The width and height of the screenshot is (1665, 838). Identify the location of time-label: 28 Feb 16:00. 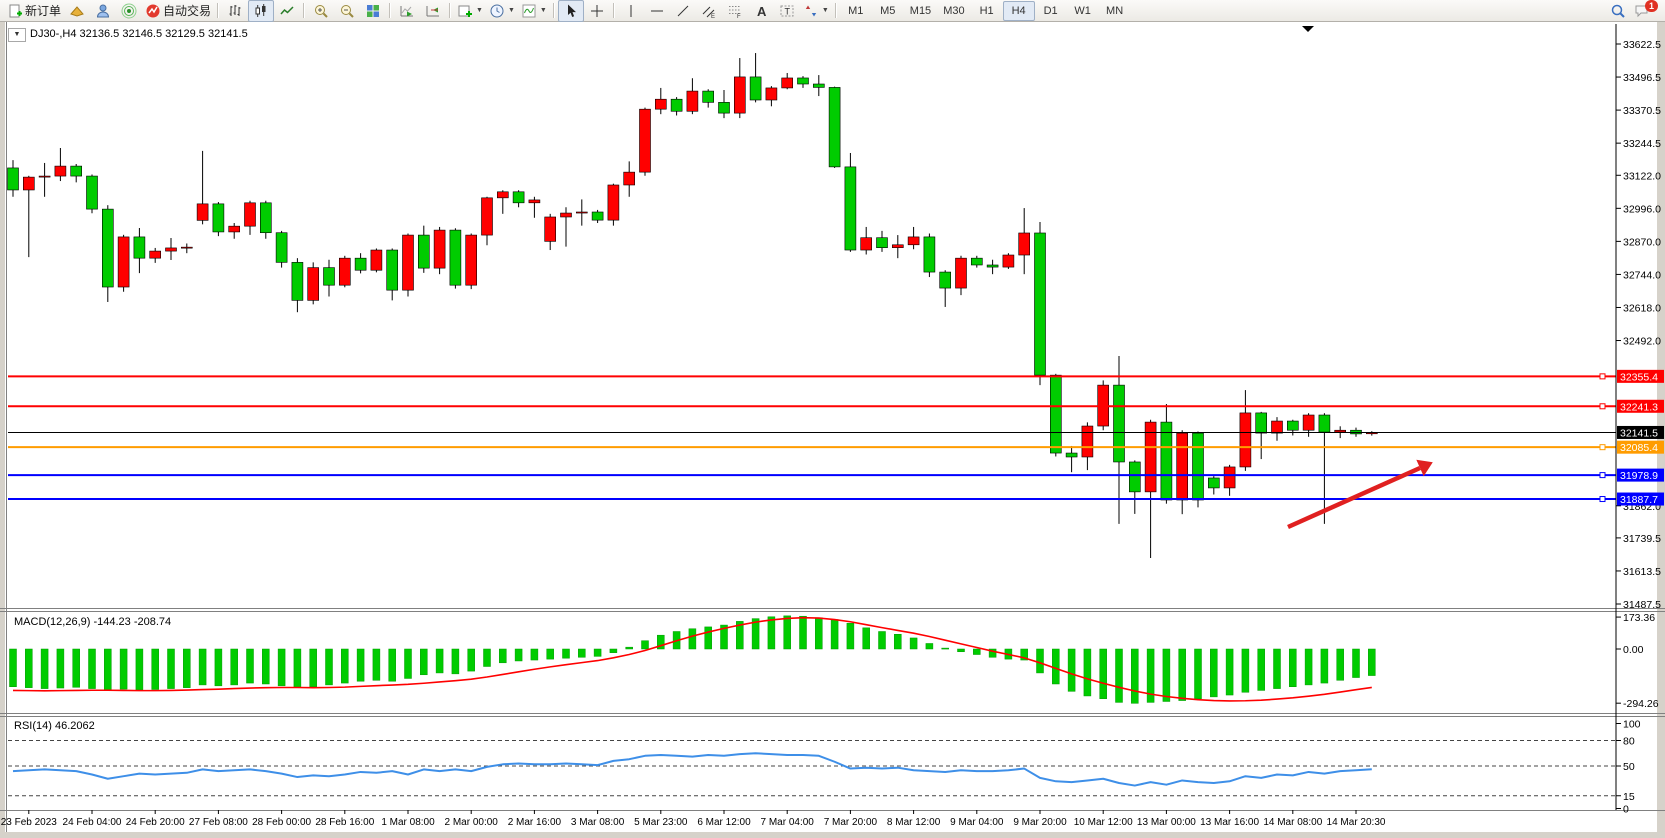
(344, 822).